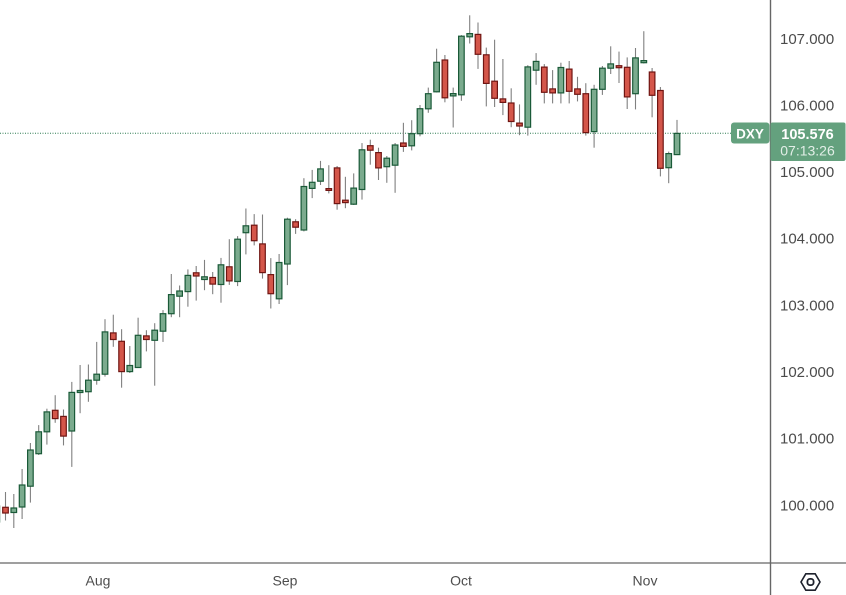 The image size is (846, 595). Describe the element at coordinates (461, 581) in the screenshot. I see `svg-text: Oct` at that location.